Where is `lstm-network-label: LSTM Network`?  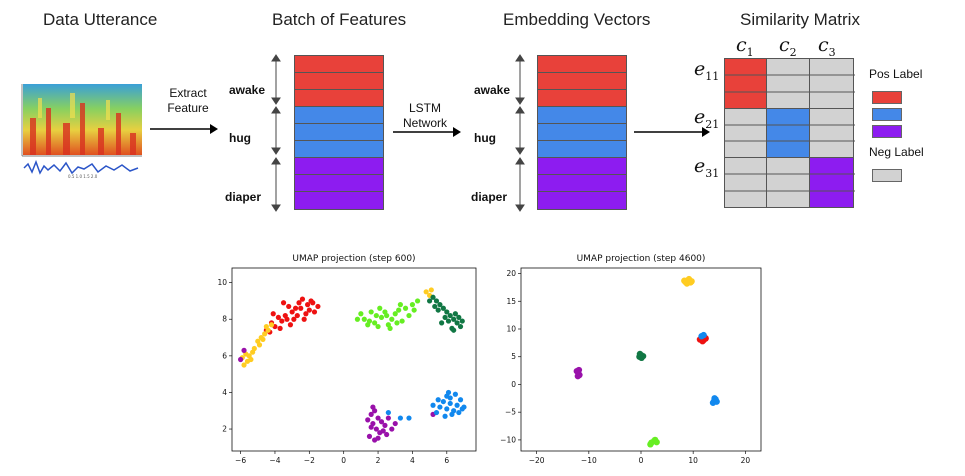
lstm-network-label: LSTM Network is located at coordinates (424, 115).